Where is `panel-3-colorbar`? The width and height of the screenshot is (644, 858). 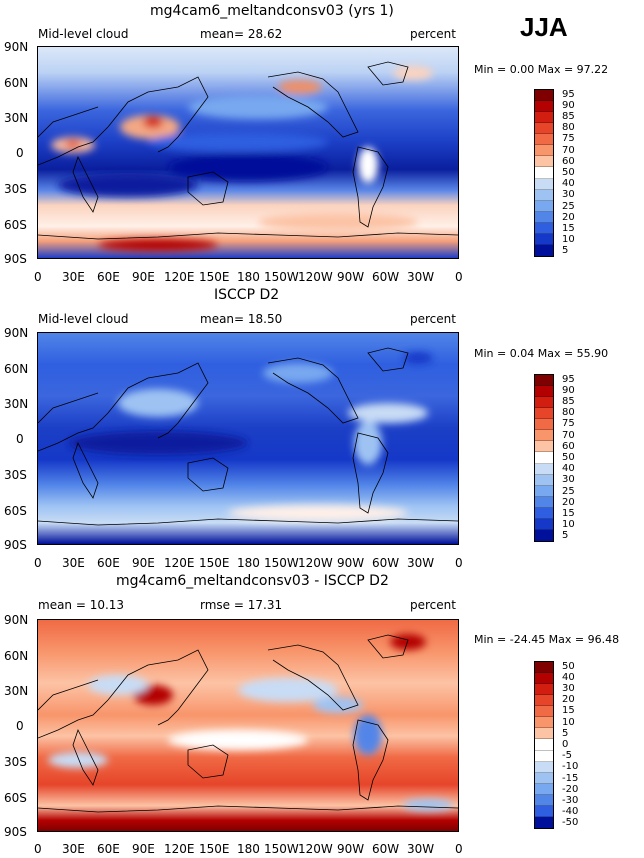 panel-3-colorbar is located at coordinates (544, 745).